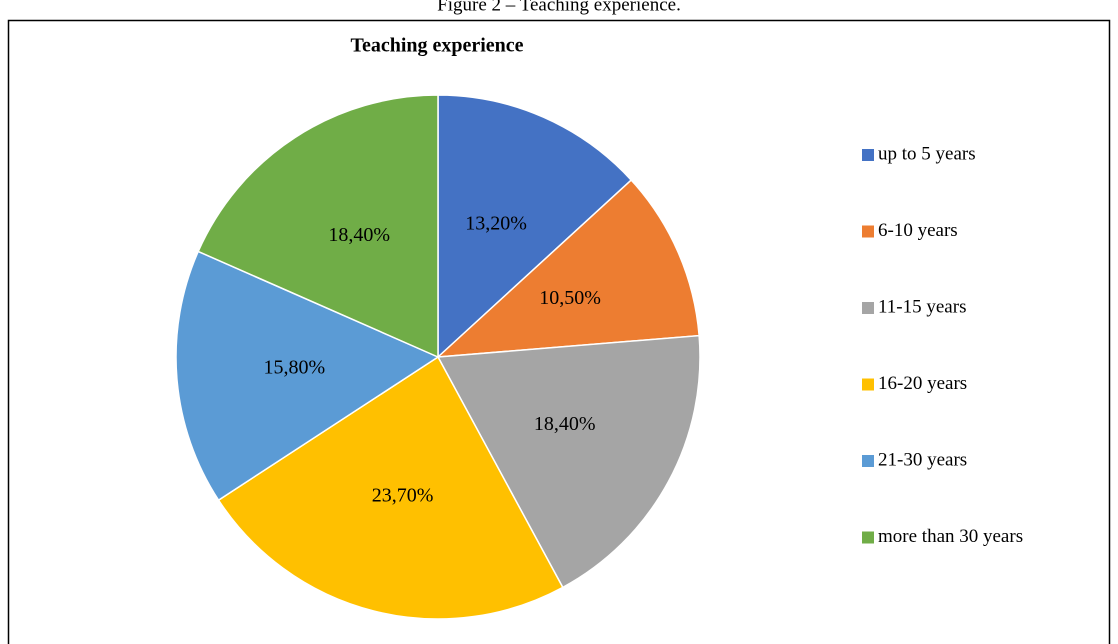  What do you see at coordinates (403, 495) in the screenshot?
I see `data-label: 23,70%` at bounding box center [403, 495].